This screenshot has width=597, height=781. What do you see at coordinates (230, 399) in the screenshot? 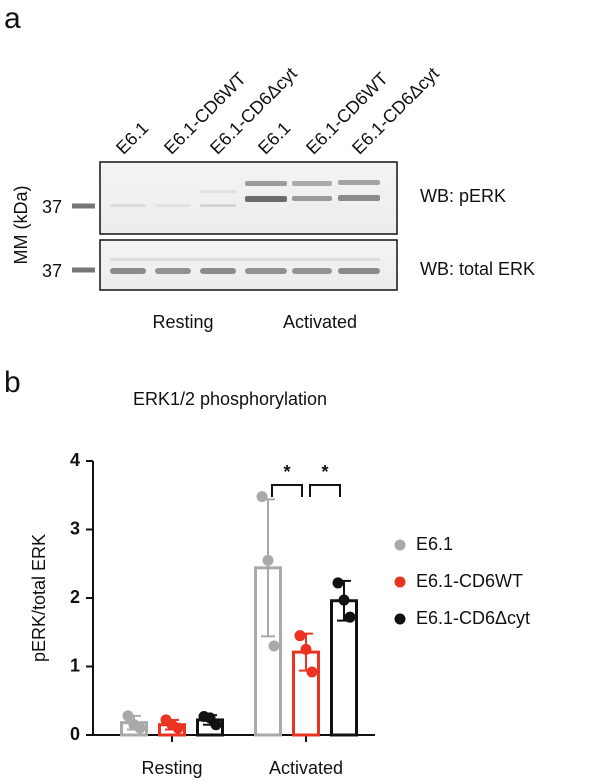
I see `chart-title: ERK1/2 phosphorylation` at bounding box center [230, 399].